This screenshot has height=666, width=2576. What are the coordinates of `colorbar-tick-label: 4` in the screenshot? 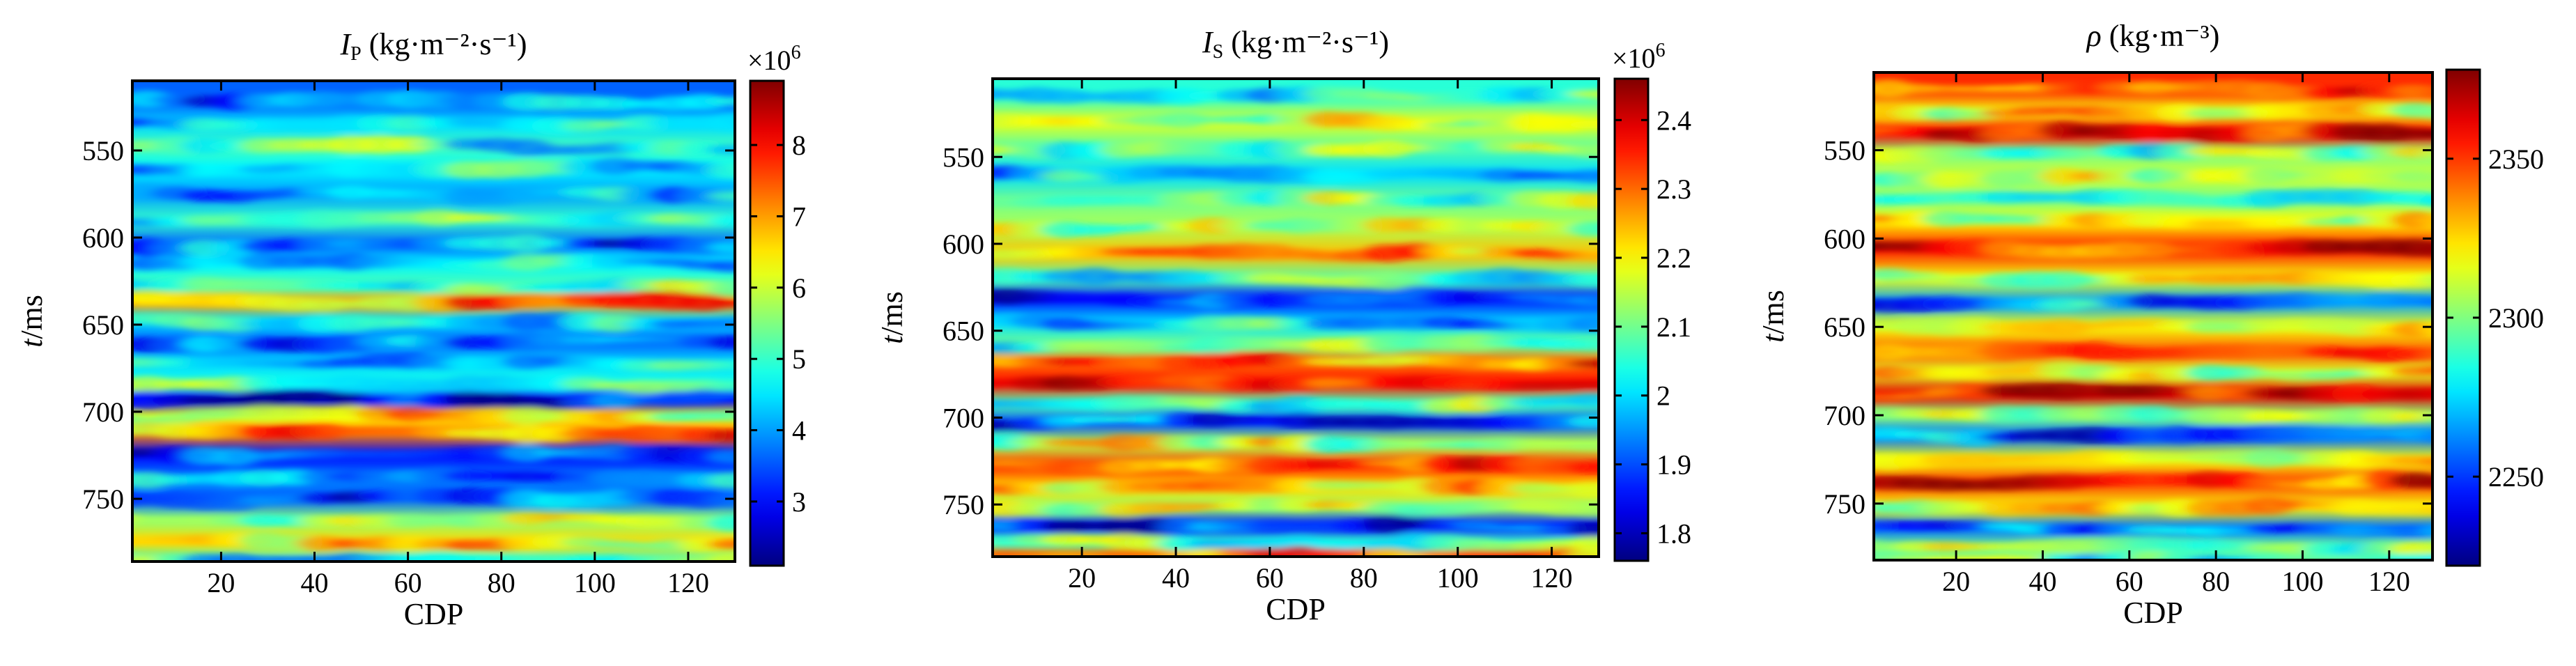 It's located at (799, 431).